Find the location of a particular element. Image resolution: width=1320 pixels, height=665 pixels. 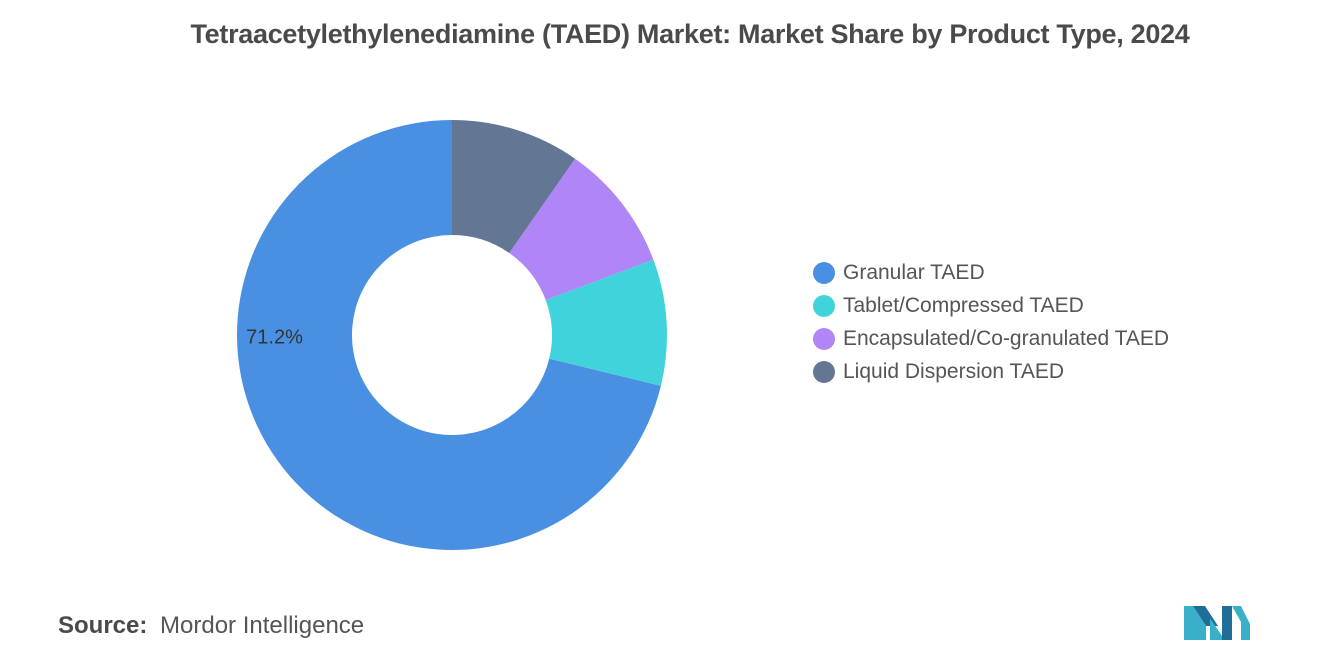

legend-item: Encapsulated/Co-granulated TAED is located at coordinates (991, 338).